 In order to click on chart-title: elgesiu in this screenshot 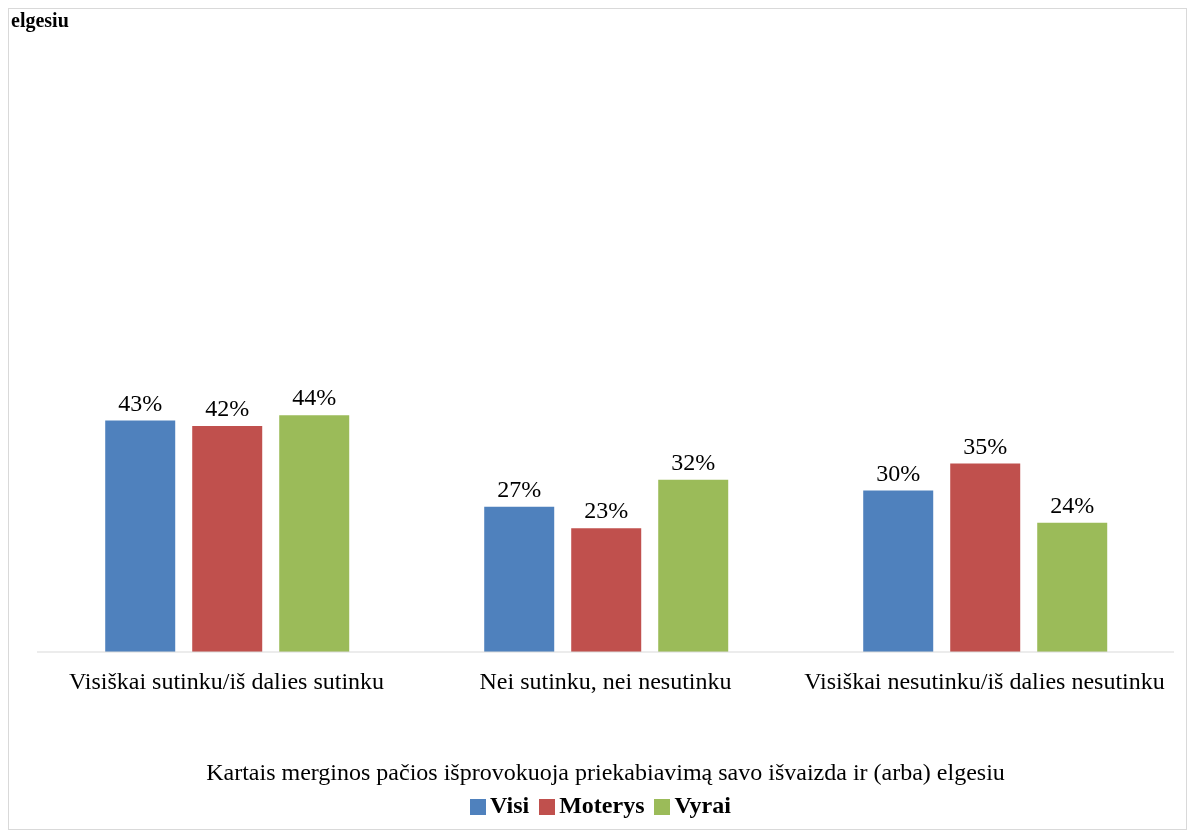, I will do `click(40, 20)`.